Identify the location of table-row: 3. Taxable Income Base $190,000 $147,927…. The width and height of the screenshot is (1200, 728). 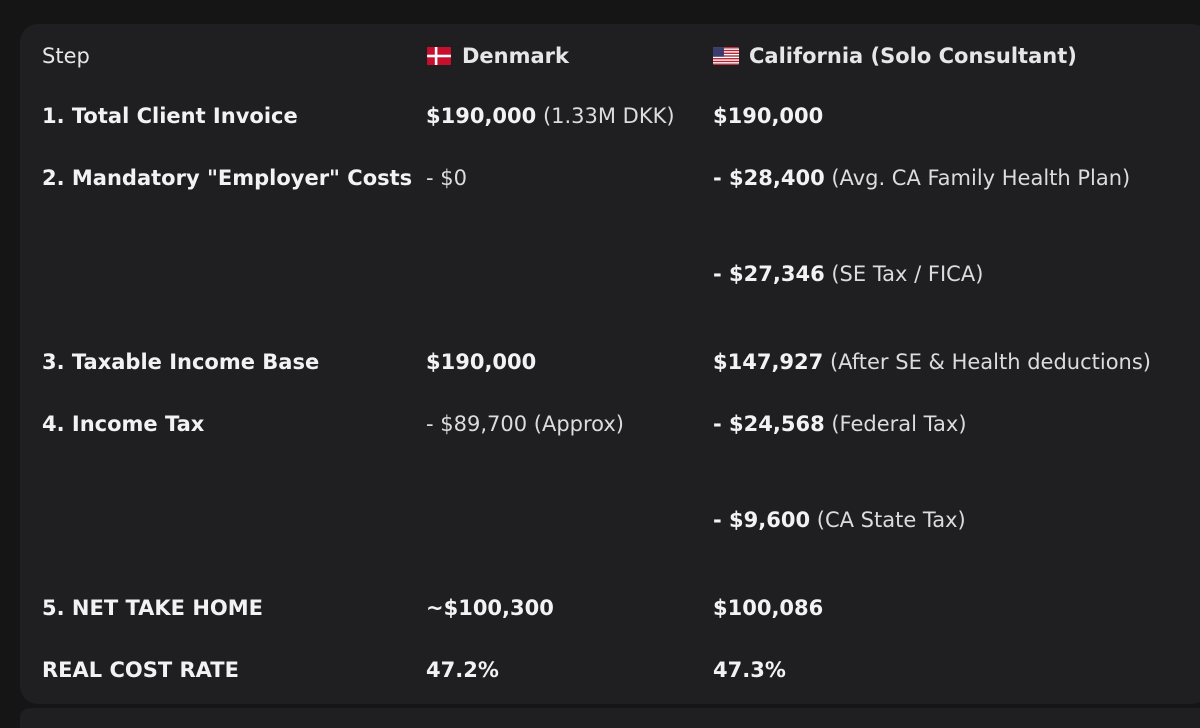
(610, 365).